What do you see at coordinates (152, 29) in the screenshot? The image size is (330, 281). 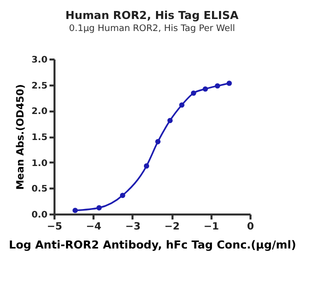 I see `chart-subtitle: 0.1μg Human ROR2, His Tag Per Well` at bounding box center [152, 29].